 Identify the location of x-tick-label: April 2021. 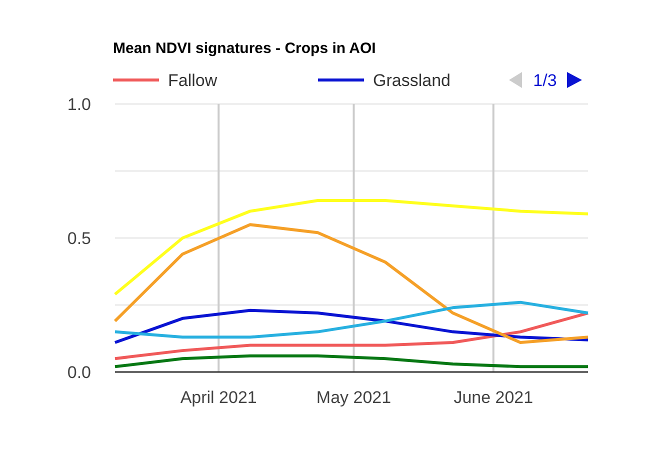
(218, 397).